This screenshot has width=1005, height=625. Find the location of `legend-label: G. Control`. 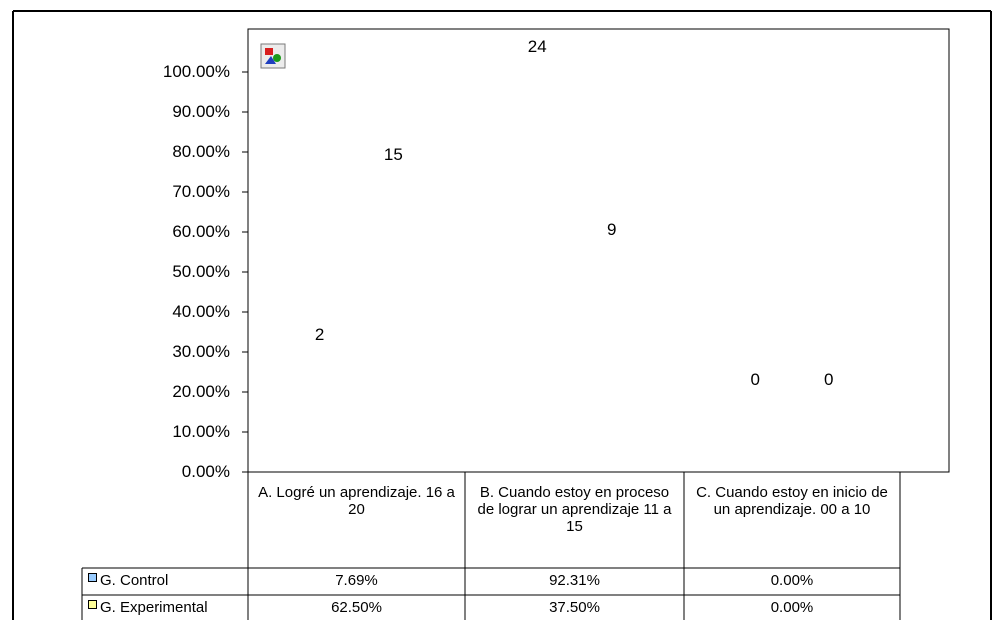

legend-label: G. Control is located at coordinates (134, 580).